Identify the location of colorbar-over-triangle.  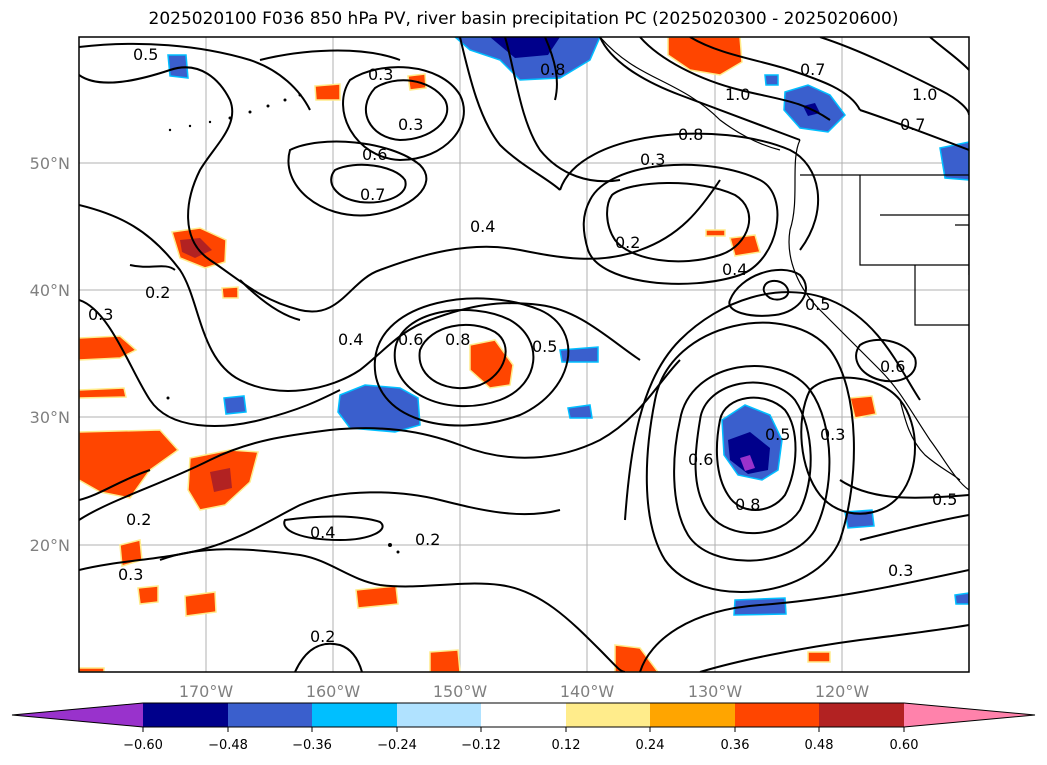
(969, 715).